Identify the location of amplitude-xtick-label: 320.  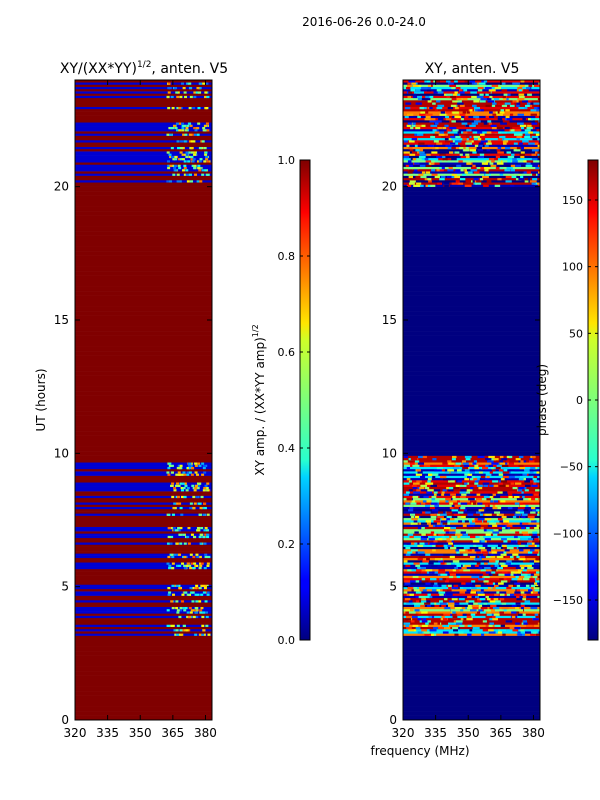
(75, 733).